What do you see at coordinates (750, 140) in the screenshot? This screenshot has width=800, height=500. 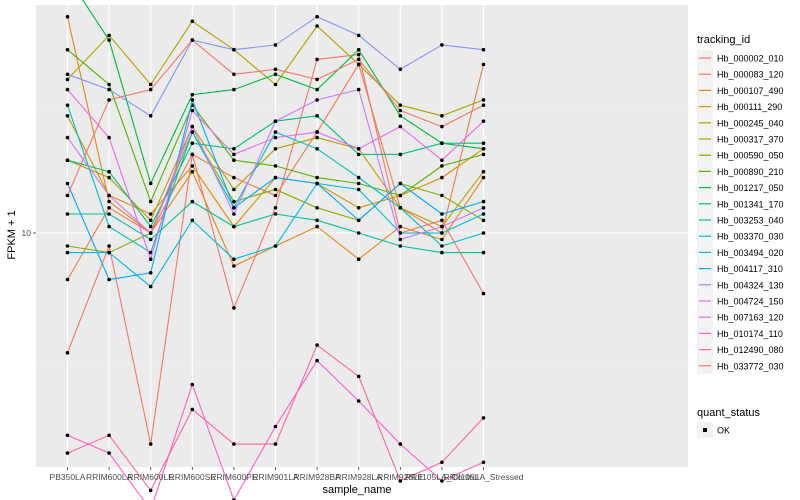 I see `legend-label: Hb_000317_370` at bounding box center [750, 140].